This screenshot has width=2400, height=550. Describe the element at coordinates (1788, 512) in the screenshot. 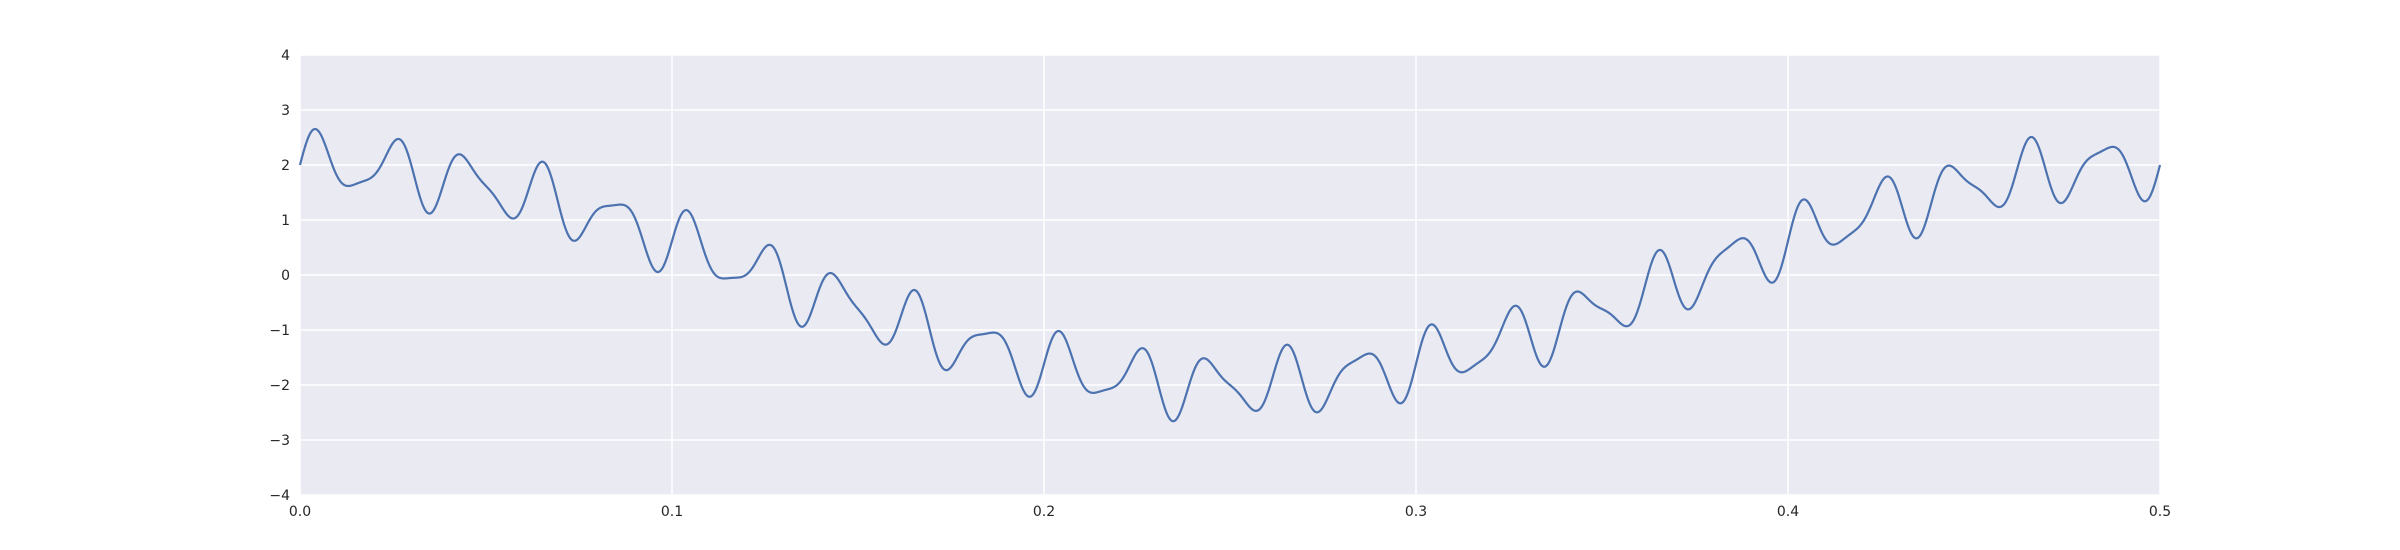

I see `x-tick-label: 0.4` at that location.